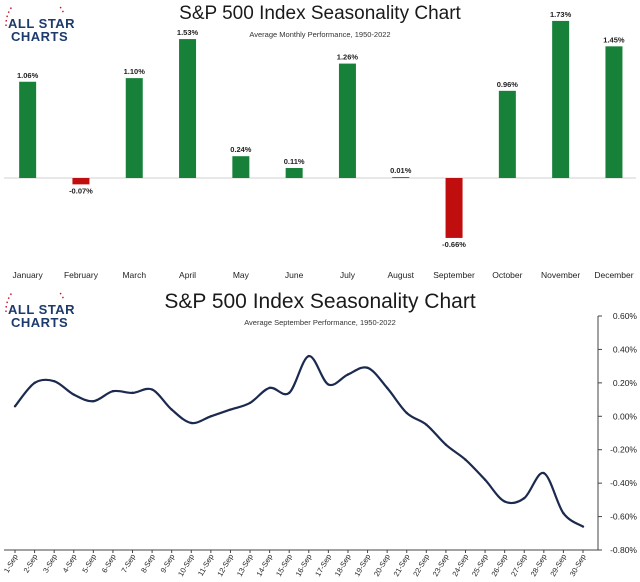 The height and width of the screenshot is (582, 640). I want to click on data-label-june: 0.11%, so click(294, 161).